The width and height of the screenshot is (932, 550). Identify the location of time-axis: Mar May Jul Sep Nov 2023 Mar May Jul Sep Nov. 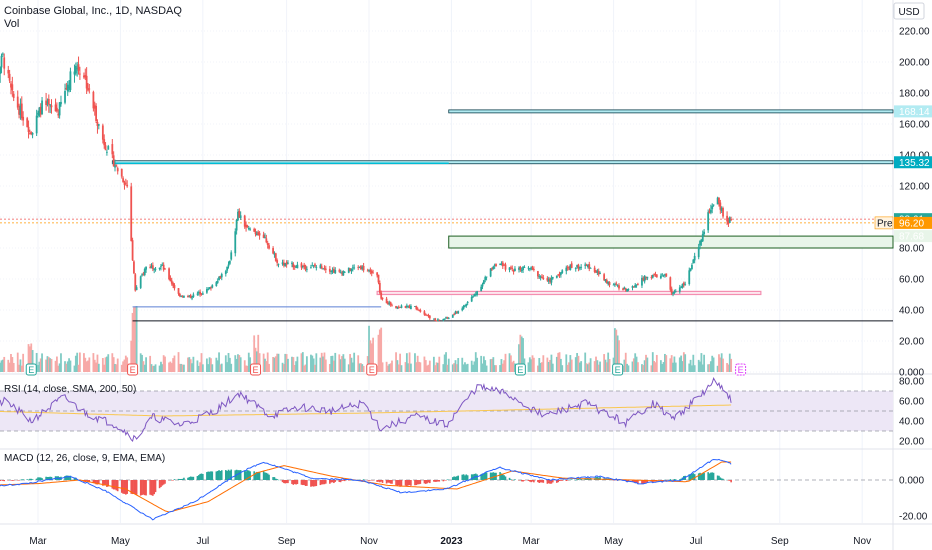
(450, 541).